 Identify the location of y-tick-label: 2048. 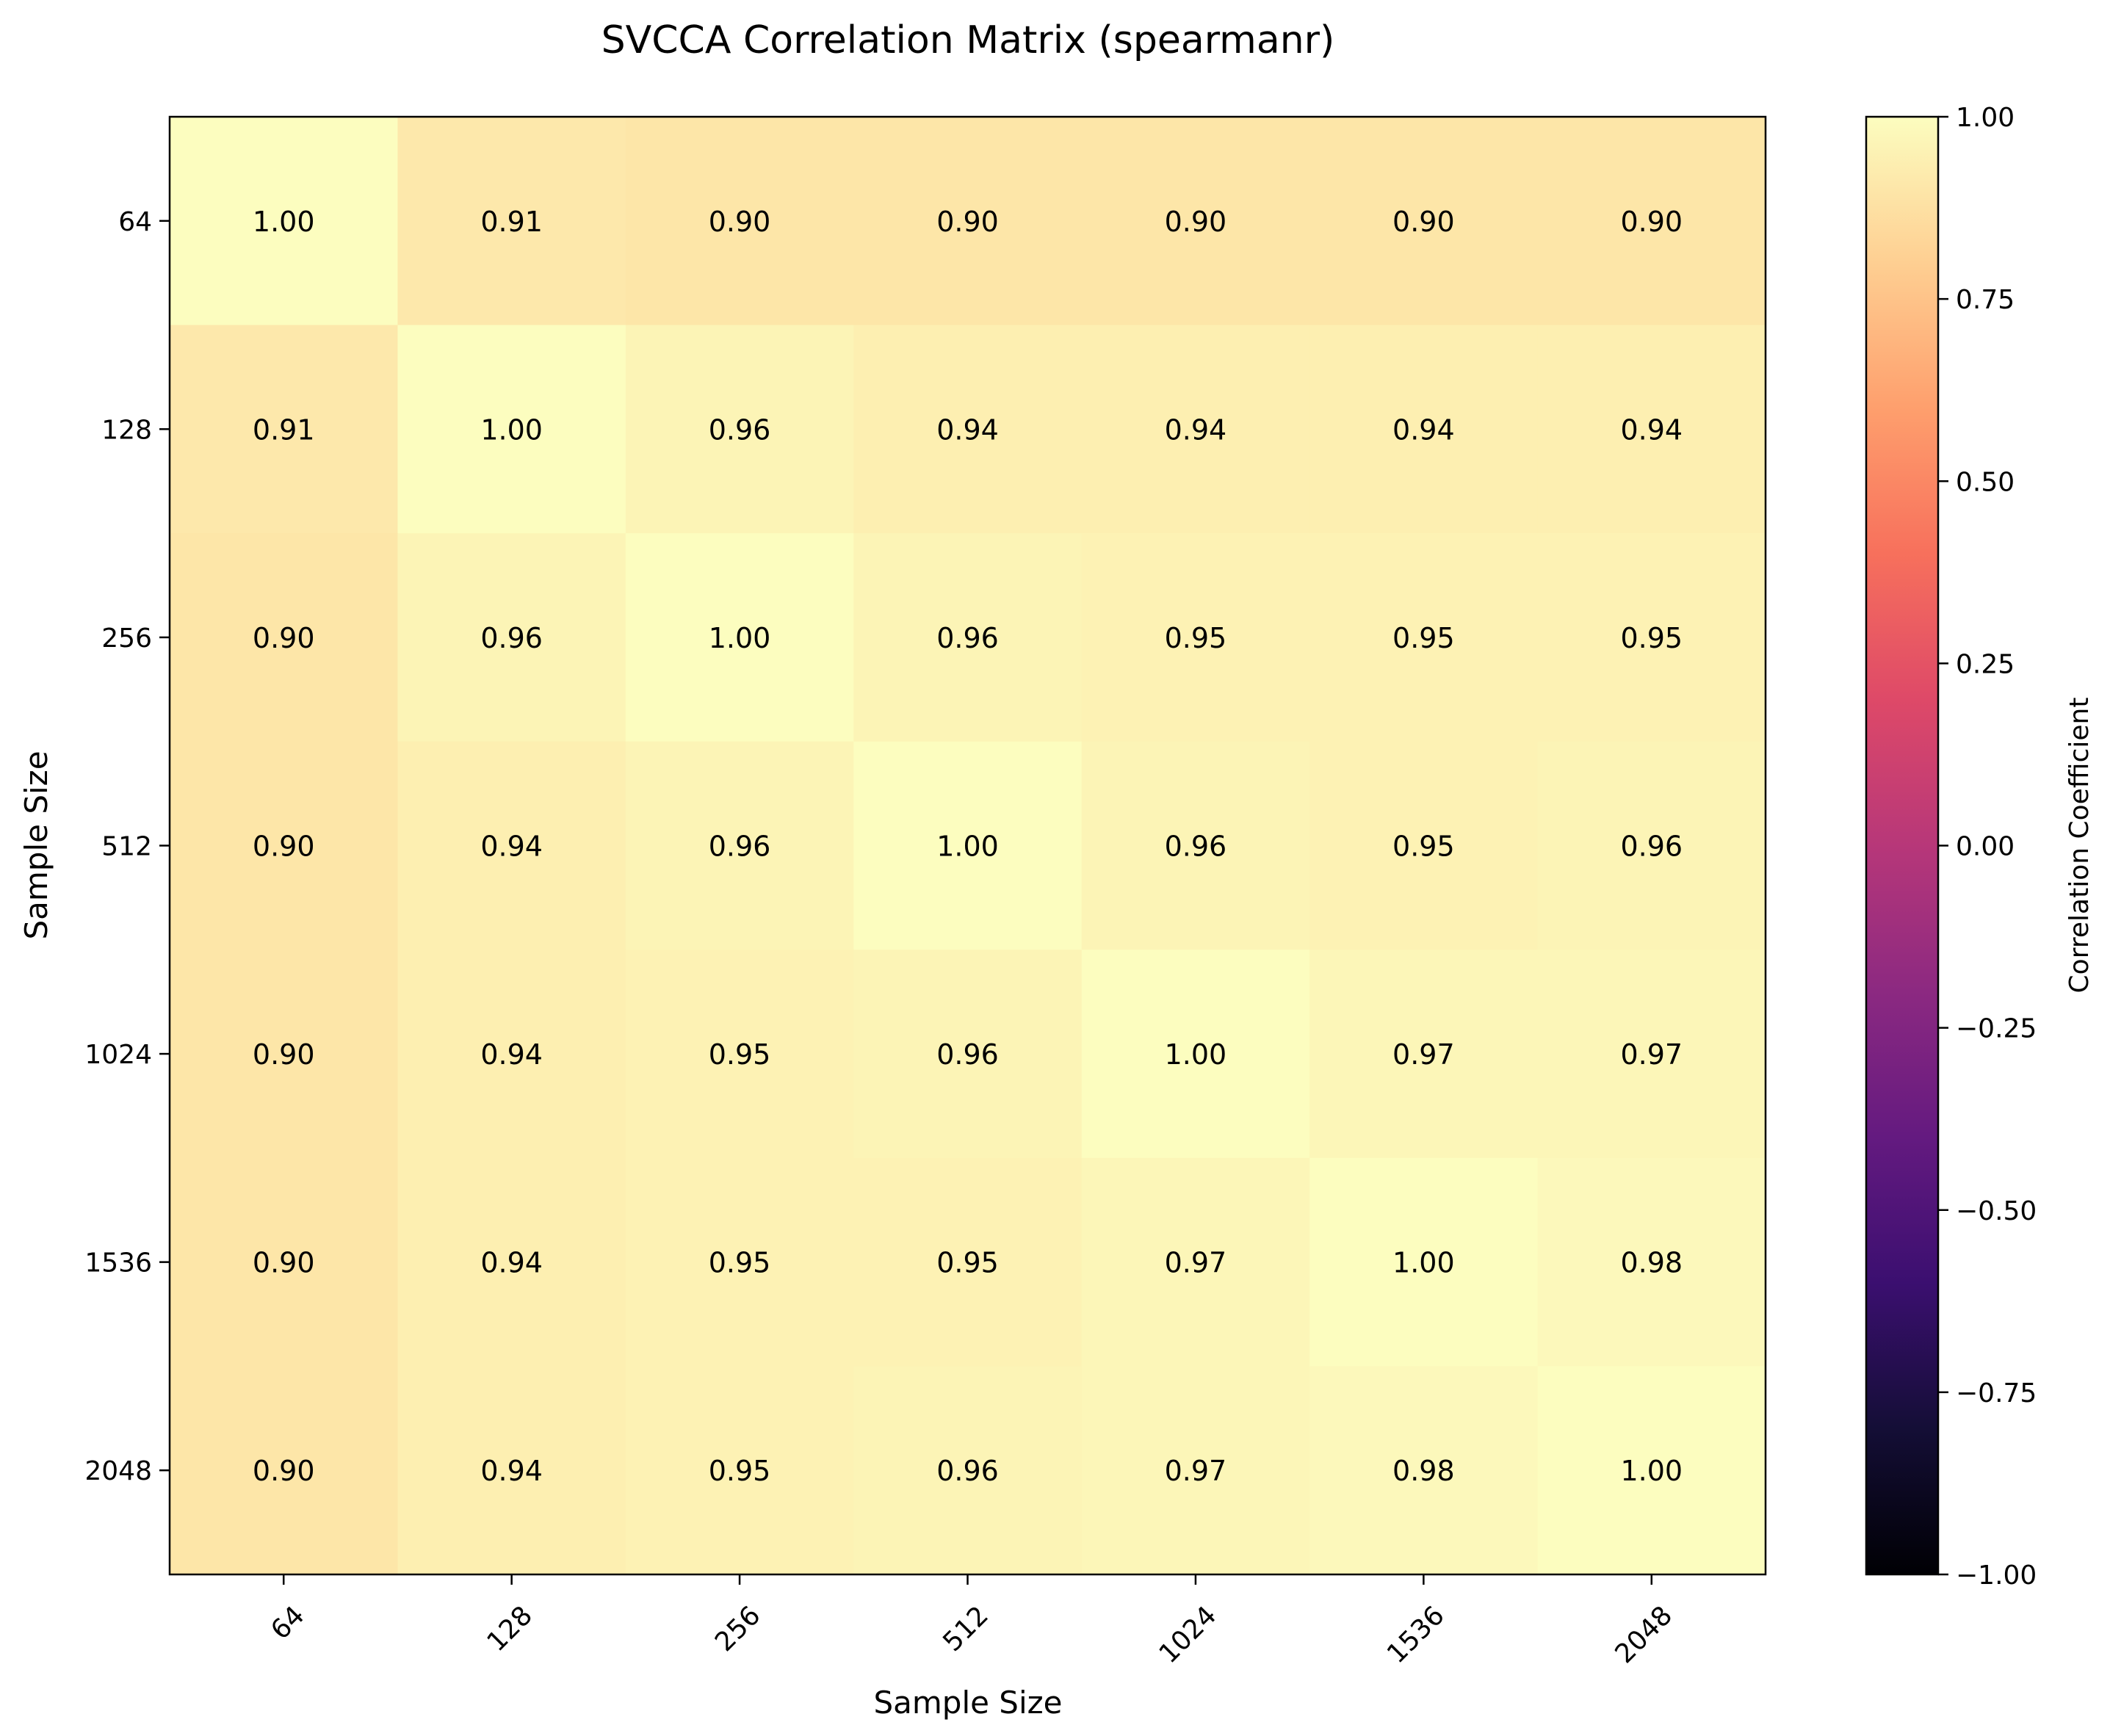
(118, 1471).